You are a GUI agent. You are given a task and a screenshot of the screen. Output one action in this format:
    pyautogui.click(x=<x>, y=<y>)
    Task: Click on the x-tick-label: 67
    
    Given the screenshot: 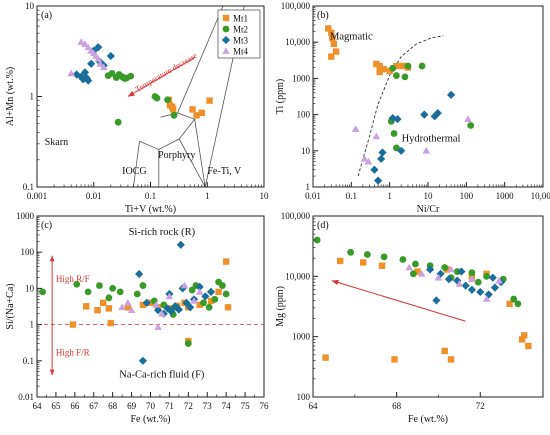 What is the action you would take?
    pyautogui.click(x=94, y=406)
    